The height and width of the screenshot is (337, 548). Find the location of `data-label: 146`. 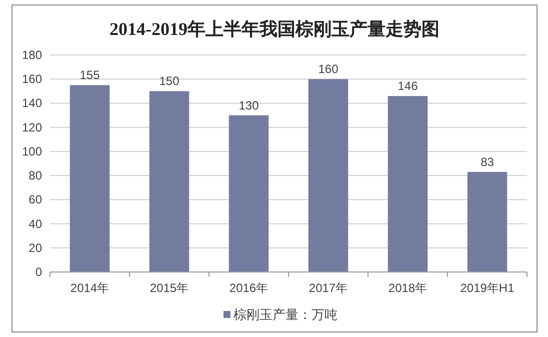

data-label: 146 is located at coordinates (408, 85).